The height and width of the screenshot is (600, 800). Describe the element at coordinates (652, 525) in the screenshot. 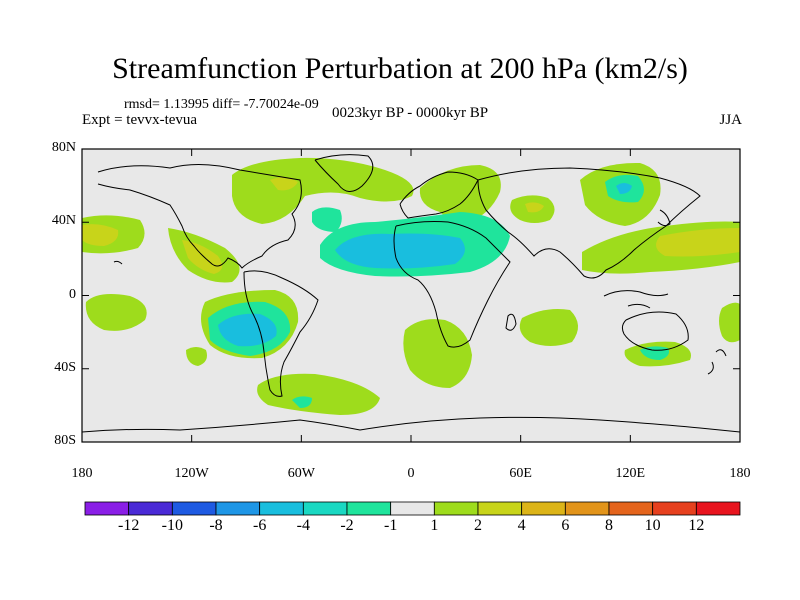

I see `colorbar-label-12: 10` at that location.